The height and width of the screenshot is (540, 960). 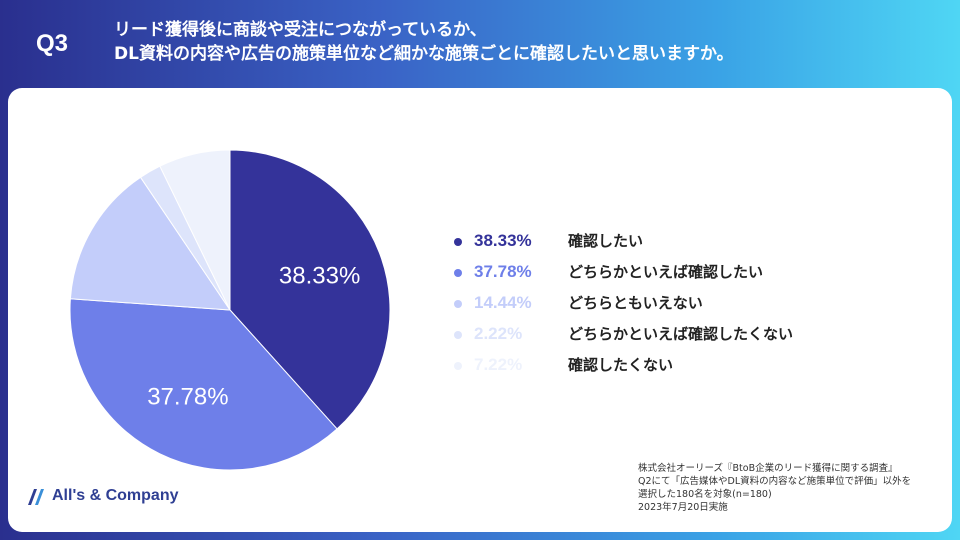 What do you see at coordinates (424, 54) in the screenshot?
I see `question-line-2: DL資料の内容や広告の施策単位など細かな施策ごとに確認したいと思いますか。` at bounding box center [424, 54].